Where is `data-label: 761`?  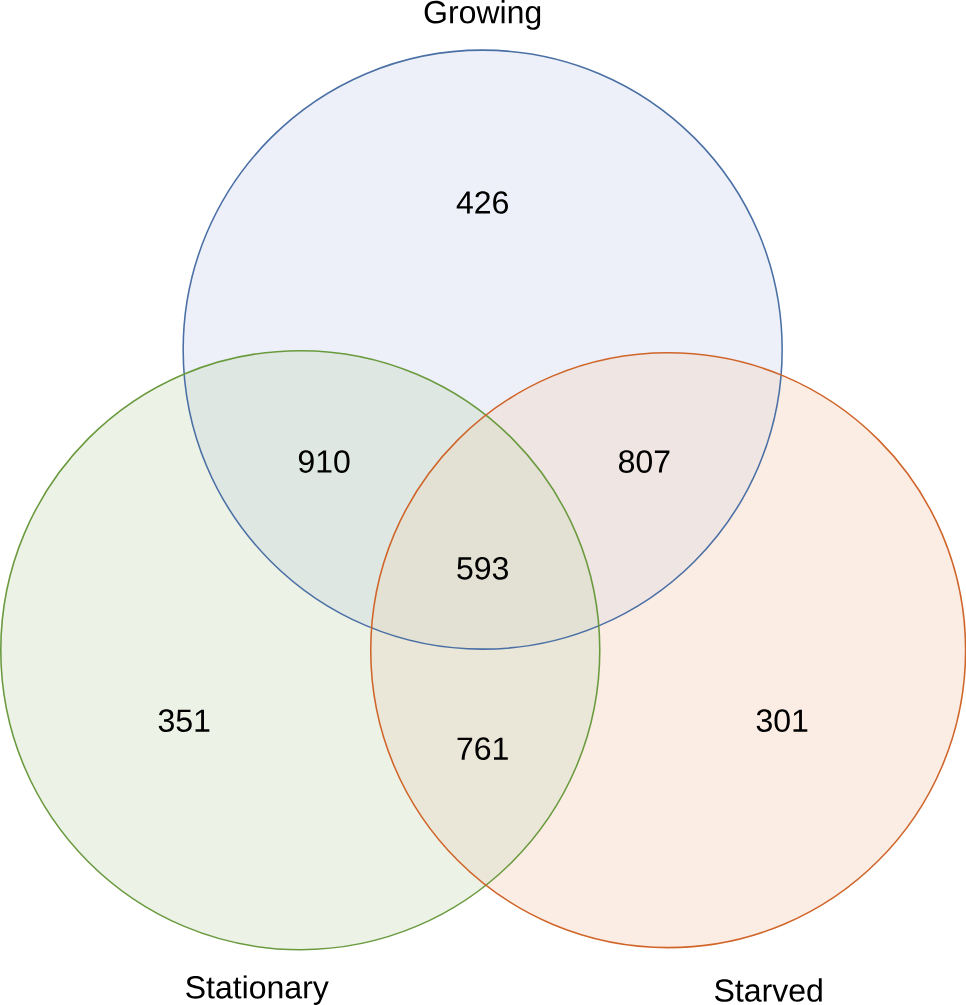
data-label: 761 is located at coordinates (482, 748).